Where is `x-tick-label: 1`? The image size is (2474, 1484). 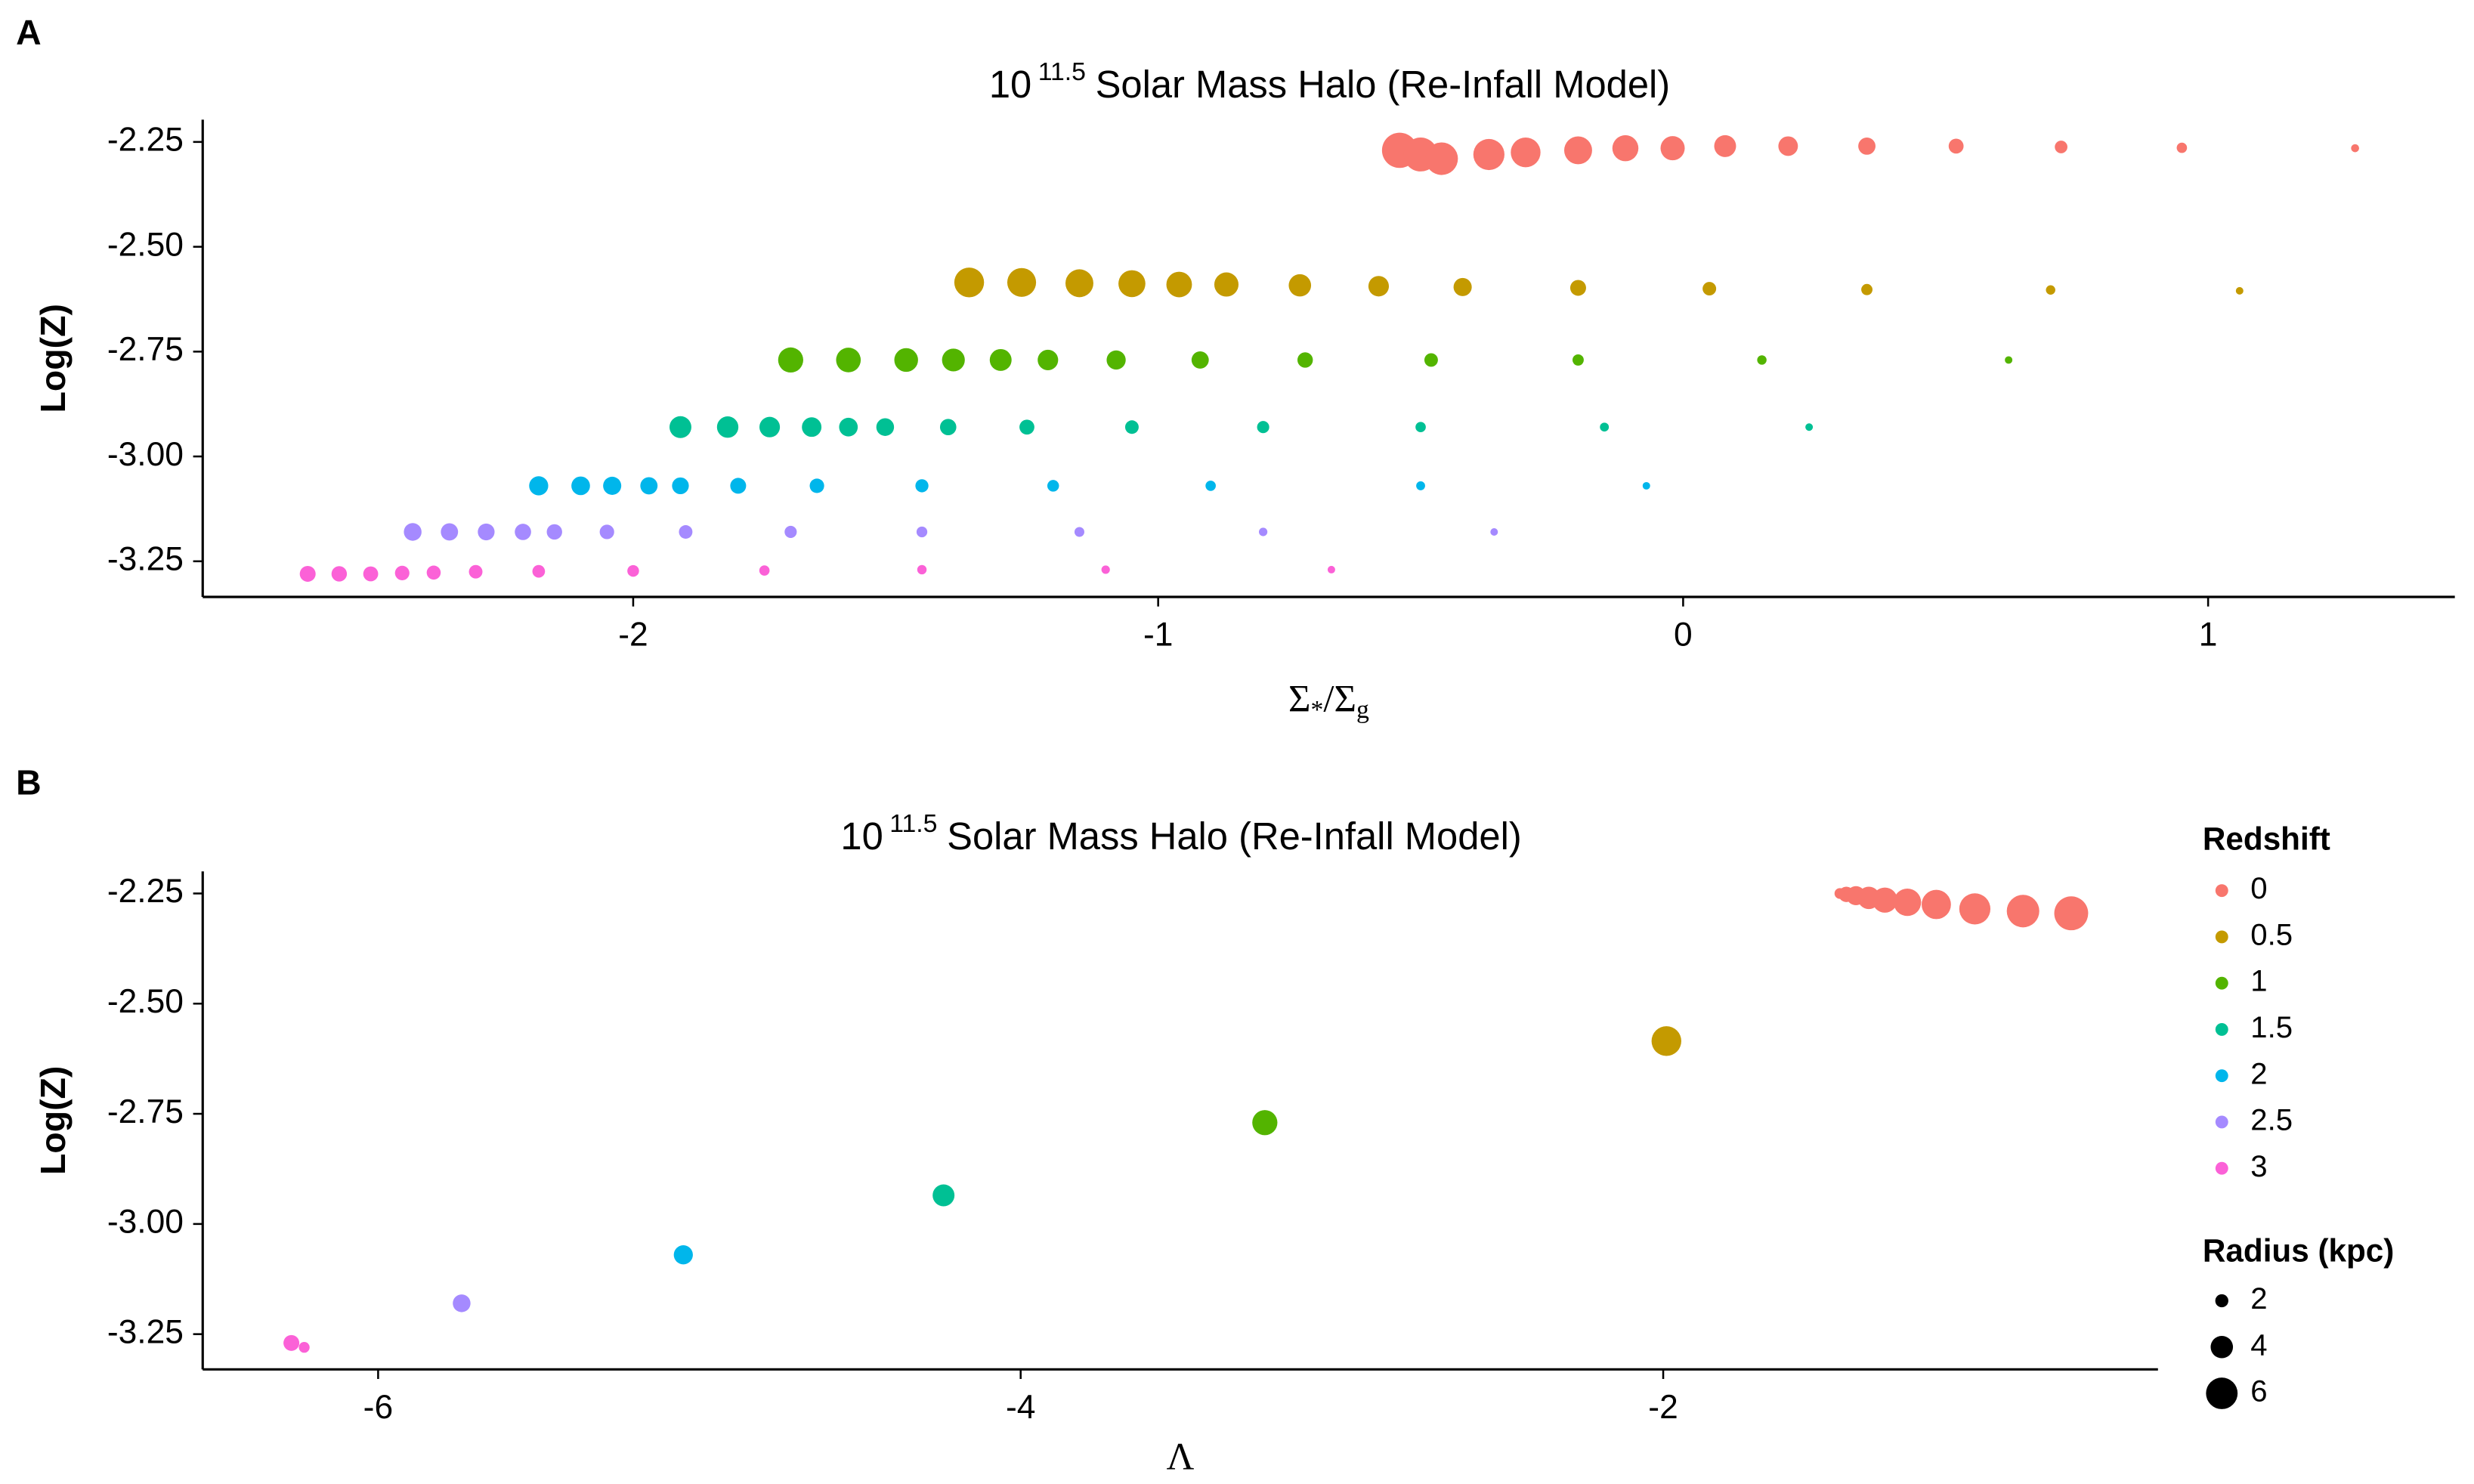
x-tick-label: 1 is located at coordinates (2208, 636).